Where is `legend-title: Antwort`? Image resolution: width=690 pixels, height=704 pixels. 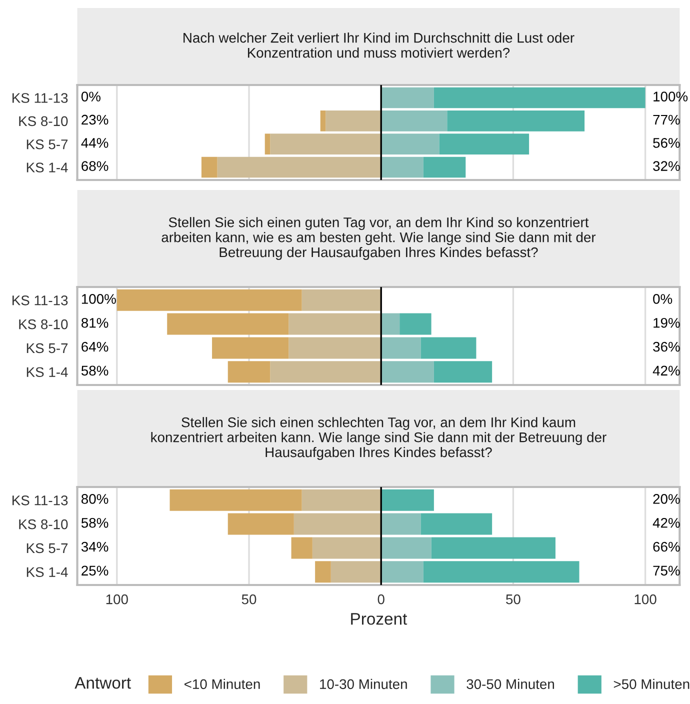 legend-title: Antwort is located at coordinates (102, 683).